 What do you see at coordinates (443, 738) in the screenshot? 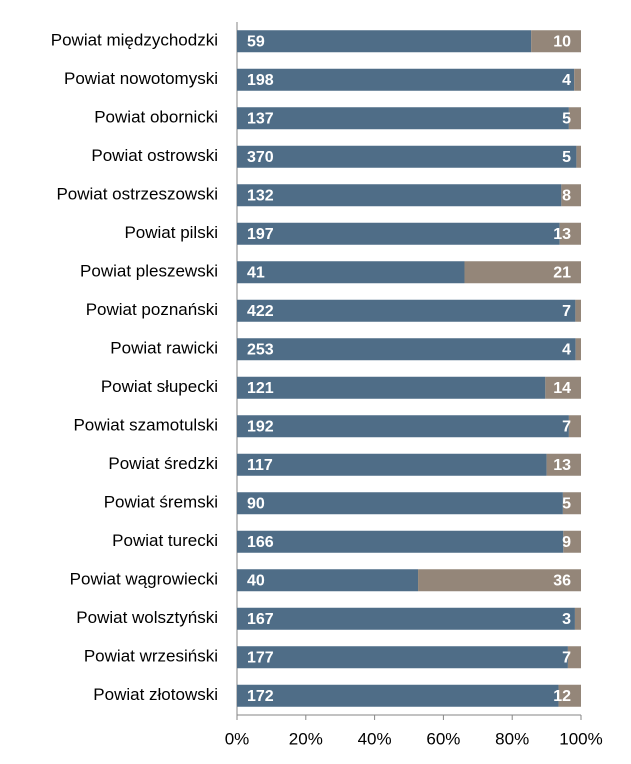
I see `x-tick-label: 60%` at bounding box center [443, 738].